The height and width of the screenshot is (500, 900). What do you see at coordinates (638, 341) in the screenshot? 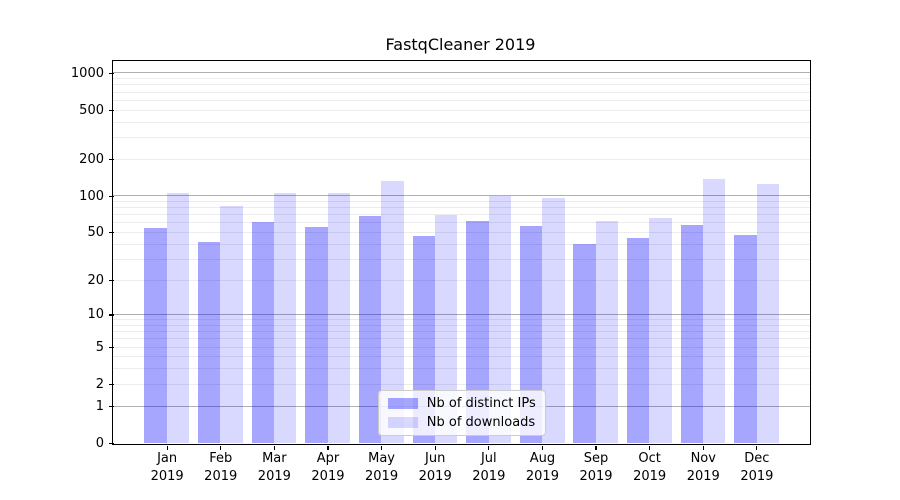
I see `bar-nb-of-distinct-ips-oct` at bounding box center [638, 341].